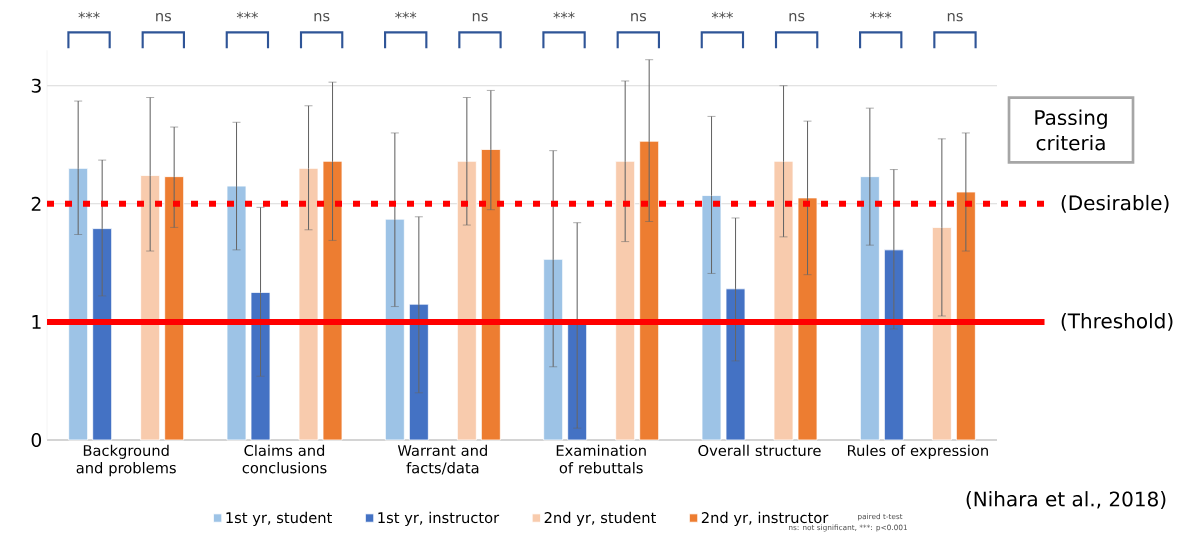 The height and width of the screenshot is (536, 1201). Describe the element at coordinates (442, 459) in the screenshot. I see `x-tick-label: Warrant and facts/data` at that location.